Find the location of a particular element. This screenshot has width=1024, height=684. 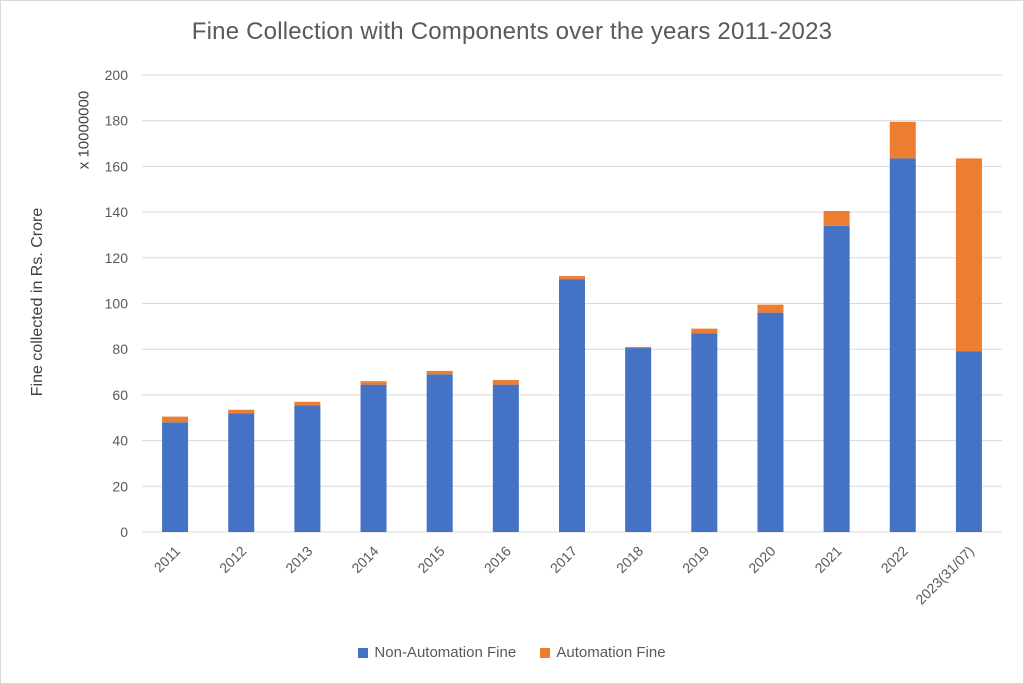

y-tick-label: 0 is located at coordinates (124, 532).